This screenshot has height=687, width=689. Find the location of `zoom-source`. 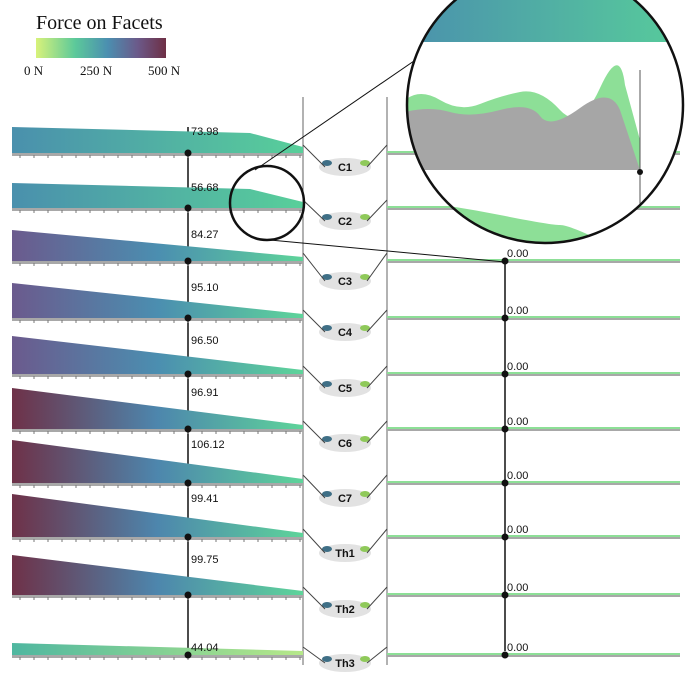

zoom-source is located at coordinates (267, 203).